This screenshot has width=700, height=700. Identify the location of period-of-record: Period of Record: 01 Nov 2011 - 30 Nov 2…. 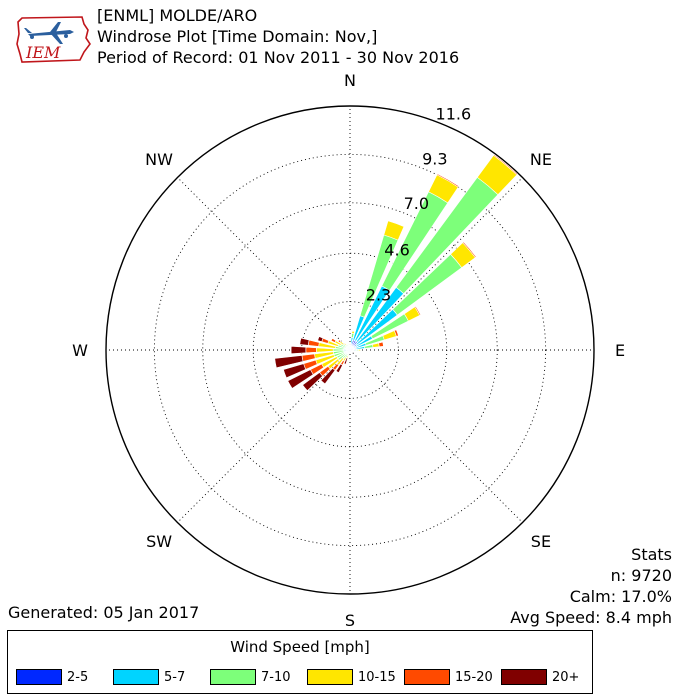
(278, 57).